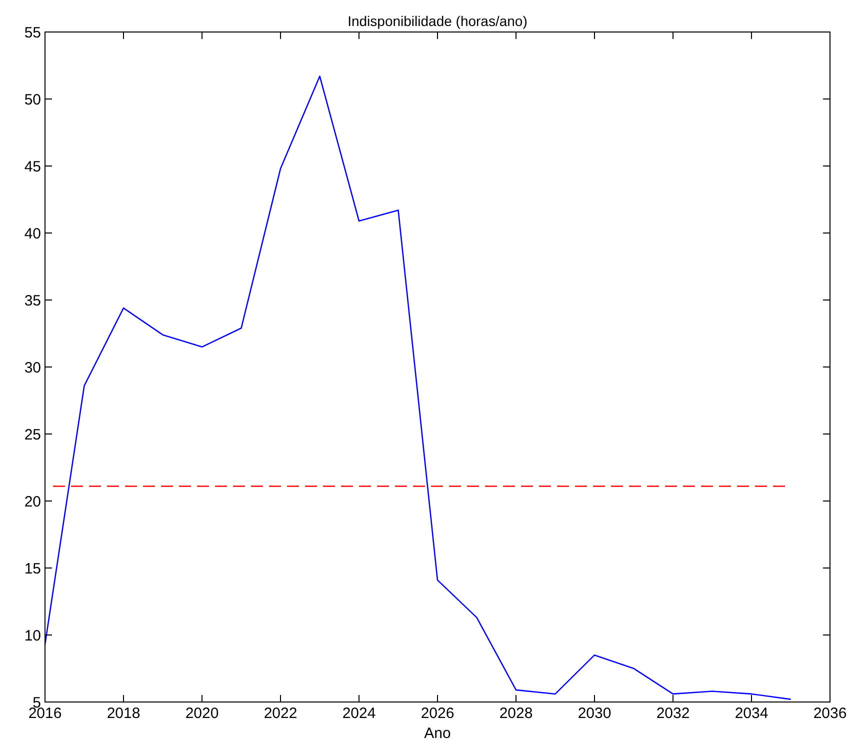 This screenshot has width=855, height=749. I want to click on y-tick-label: 50, so click(32, 99).